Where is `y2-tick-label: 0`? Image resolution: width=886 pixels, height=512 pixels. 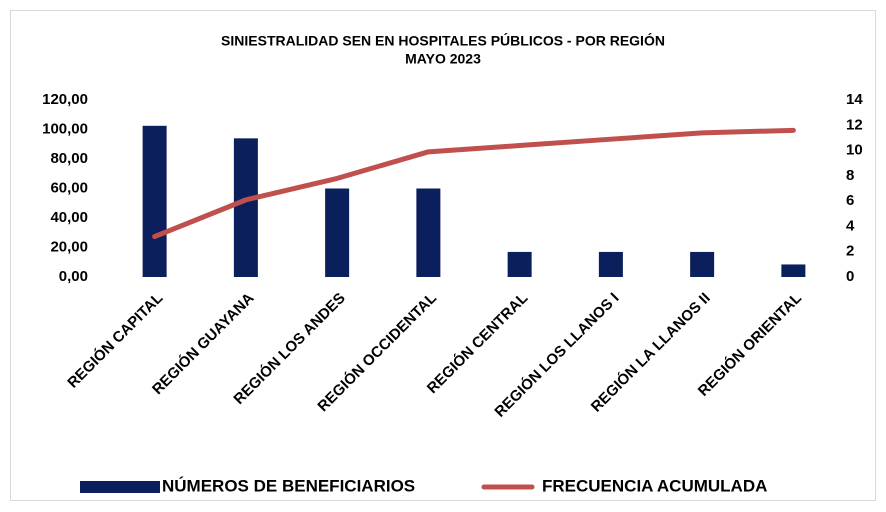
y2-tick-label: 0 is located at coordinates (850, 276).